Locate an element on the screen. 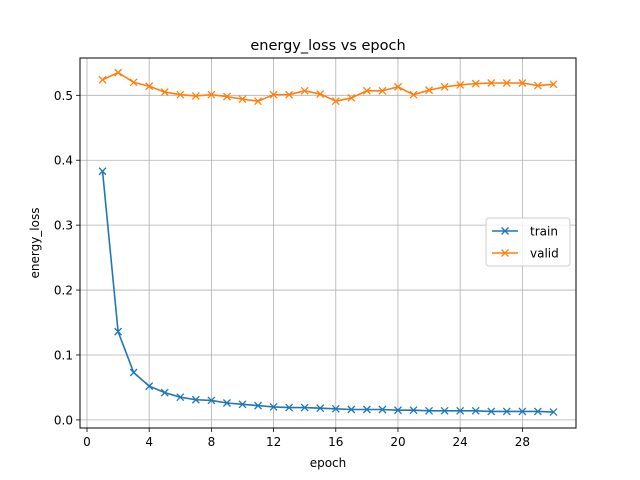  x-tick-label: 24 is located at coordinates (460, 442).